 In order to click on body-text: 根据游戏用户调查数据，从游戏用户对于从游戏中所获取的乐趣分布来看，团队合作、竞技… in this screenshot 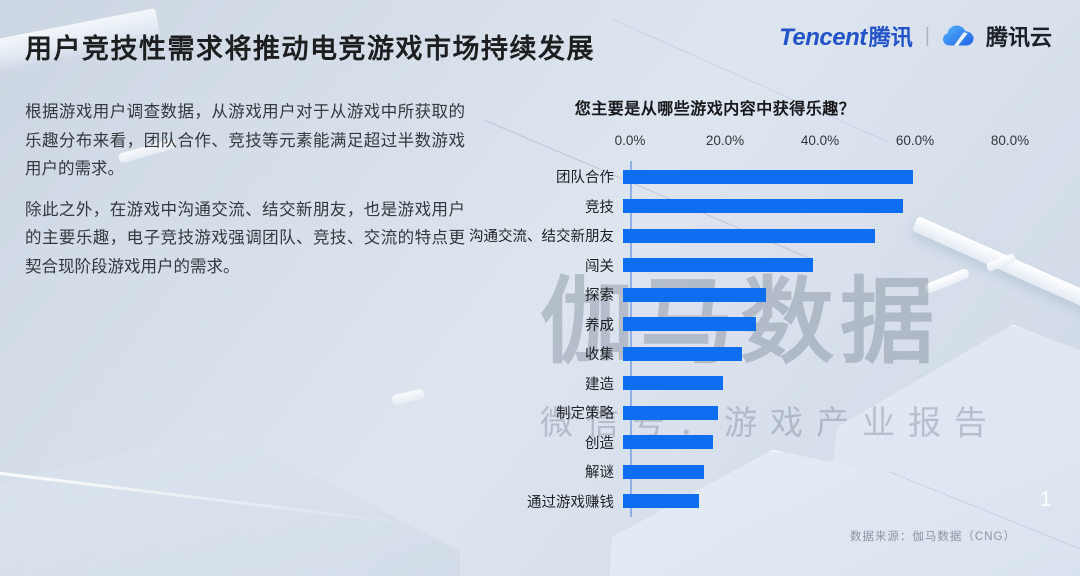, I will do `click(245, 195)`.